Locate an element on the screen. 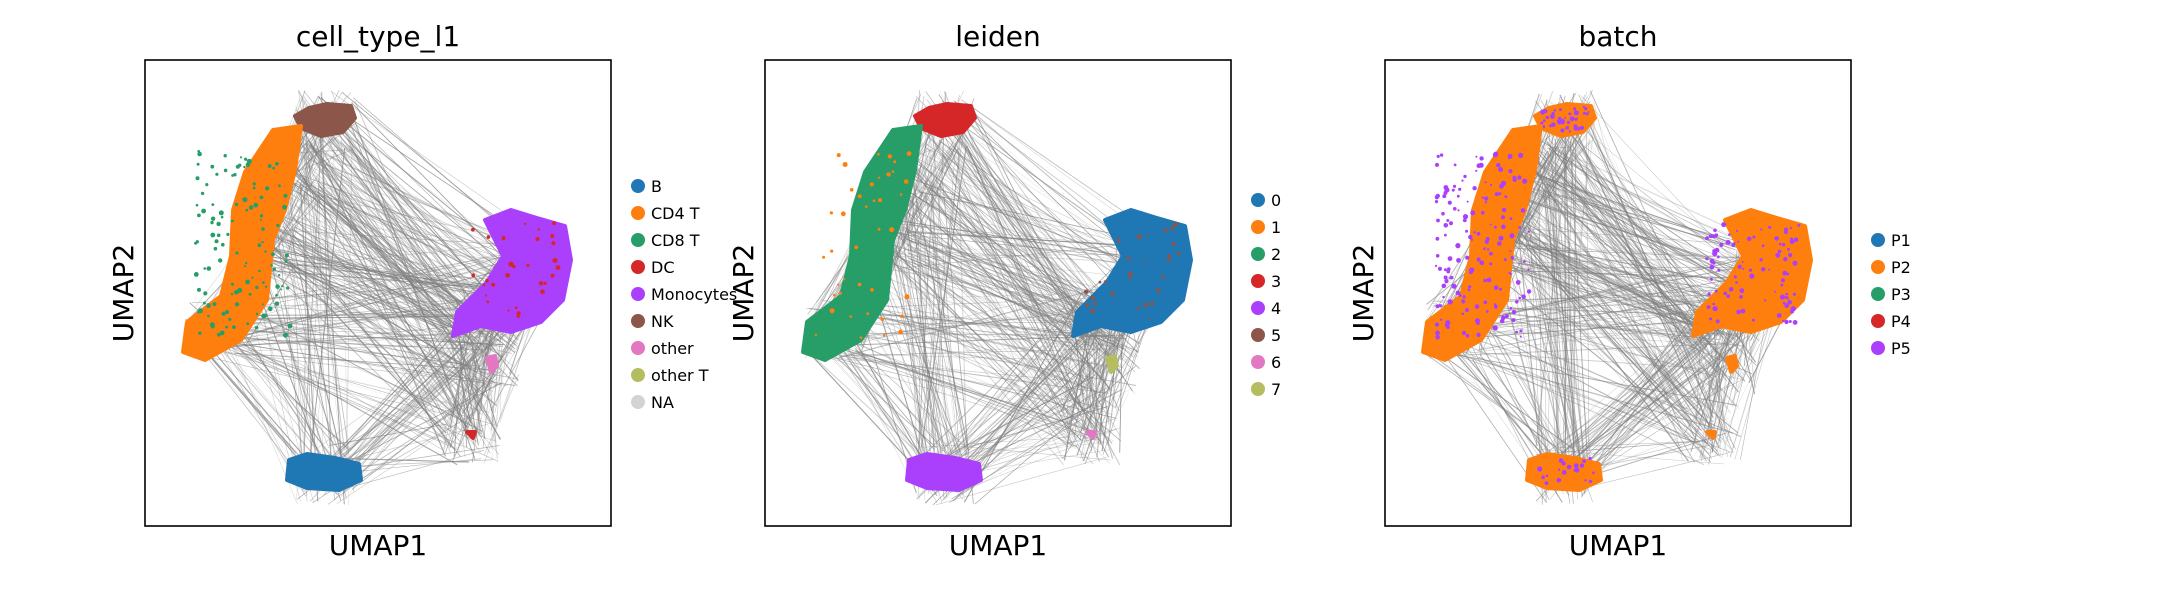  cluster-layer is located at coordinates (1617, 297).